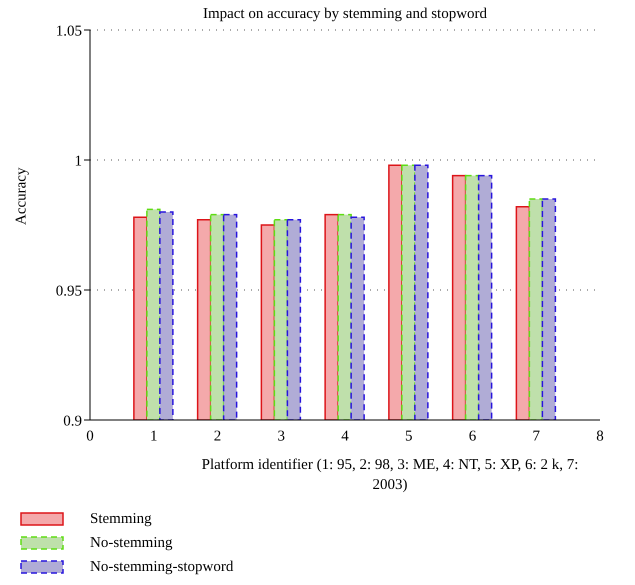  Describe the element at coordinates (162, 567) in the screenshot. I see `legend-label: No-stemming-stopword` at that location.